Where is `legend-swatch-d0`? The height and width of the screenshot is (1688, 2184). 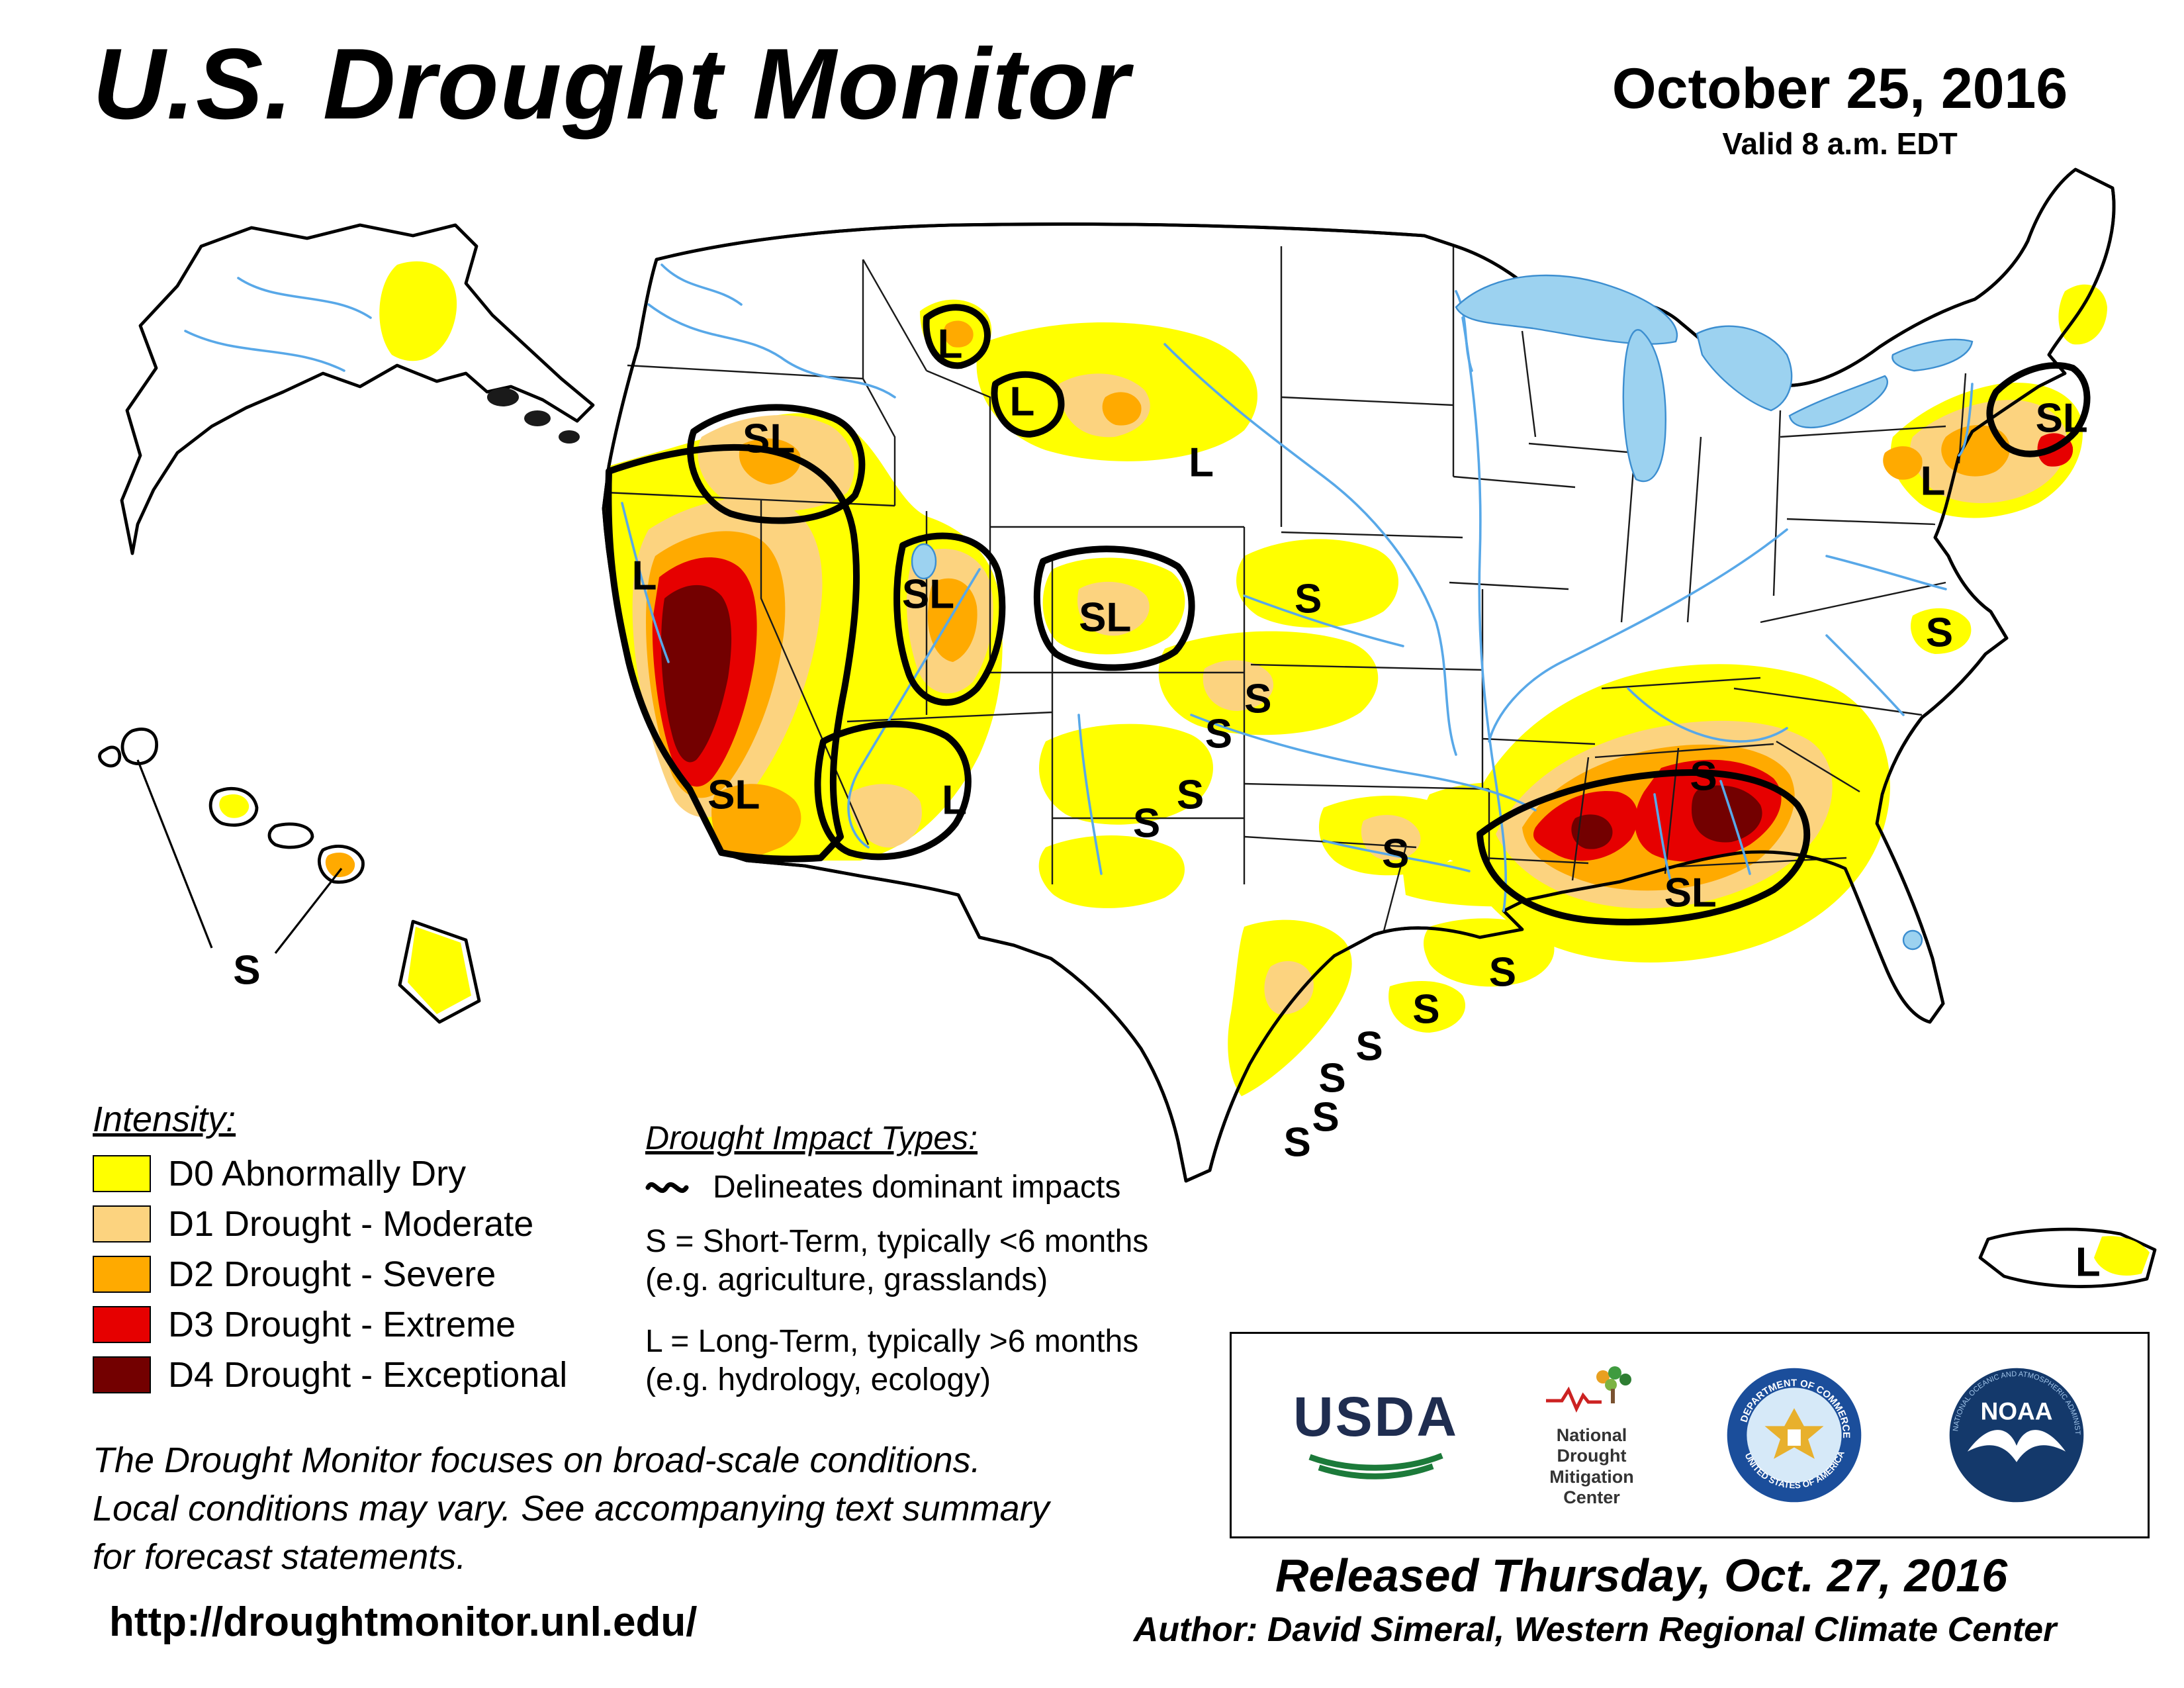
legend-swatch-d0 is located at coordinates (122, 1173).